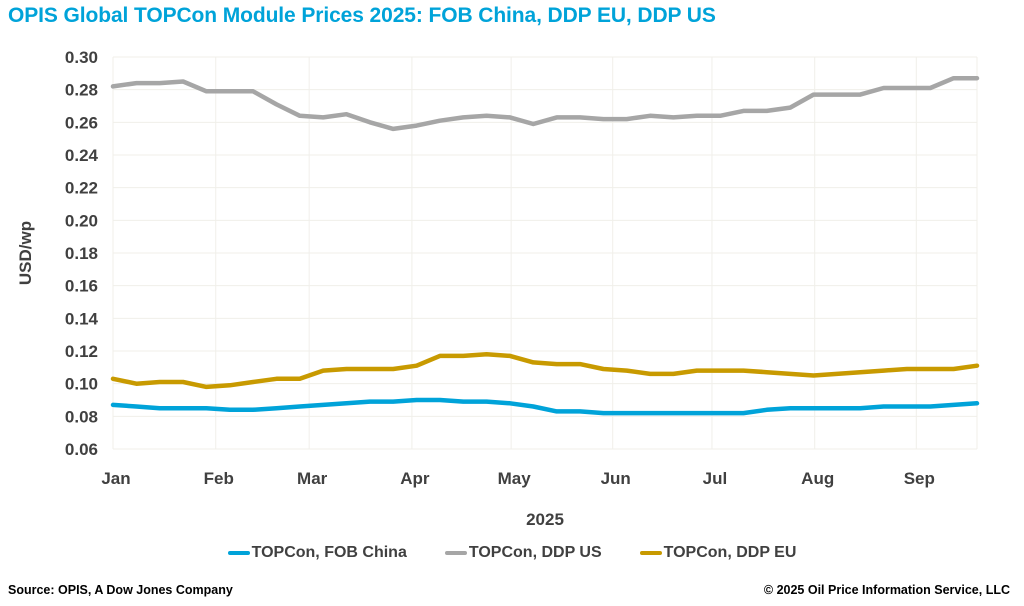 The width and height of the screenshot is (1024, 606). I want to click on legend-label-ddp-us: TOPCon, DDP US, so click(535, 552).